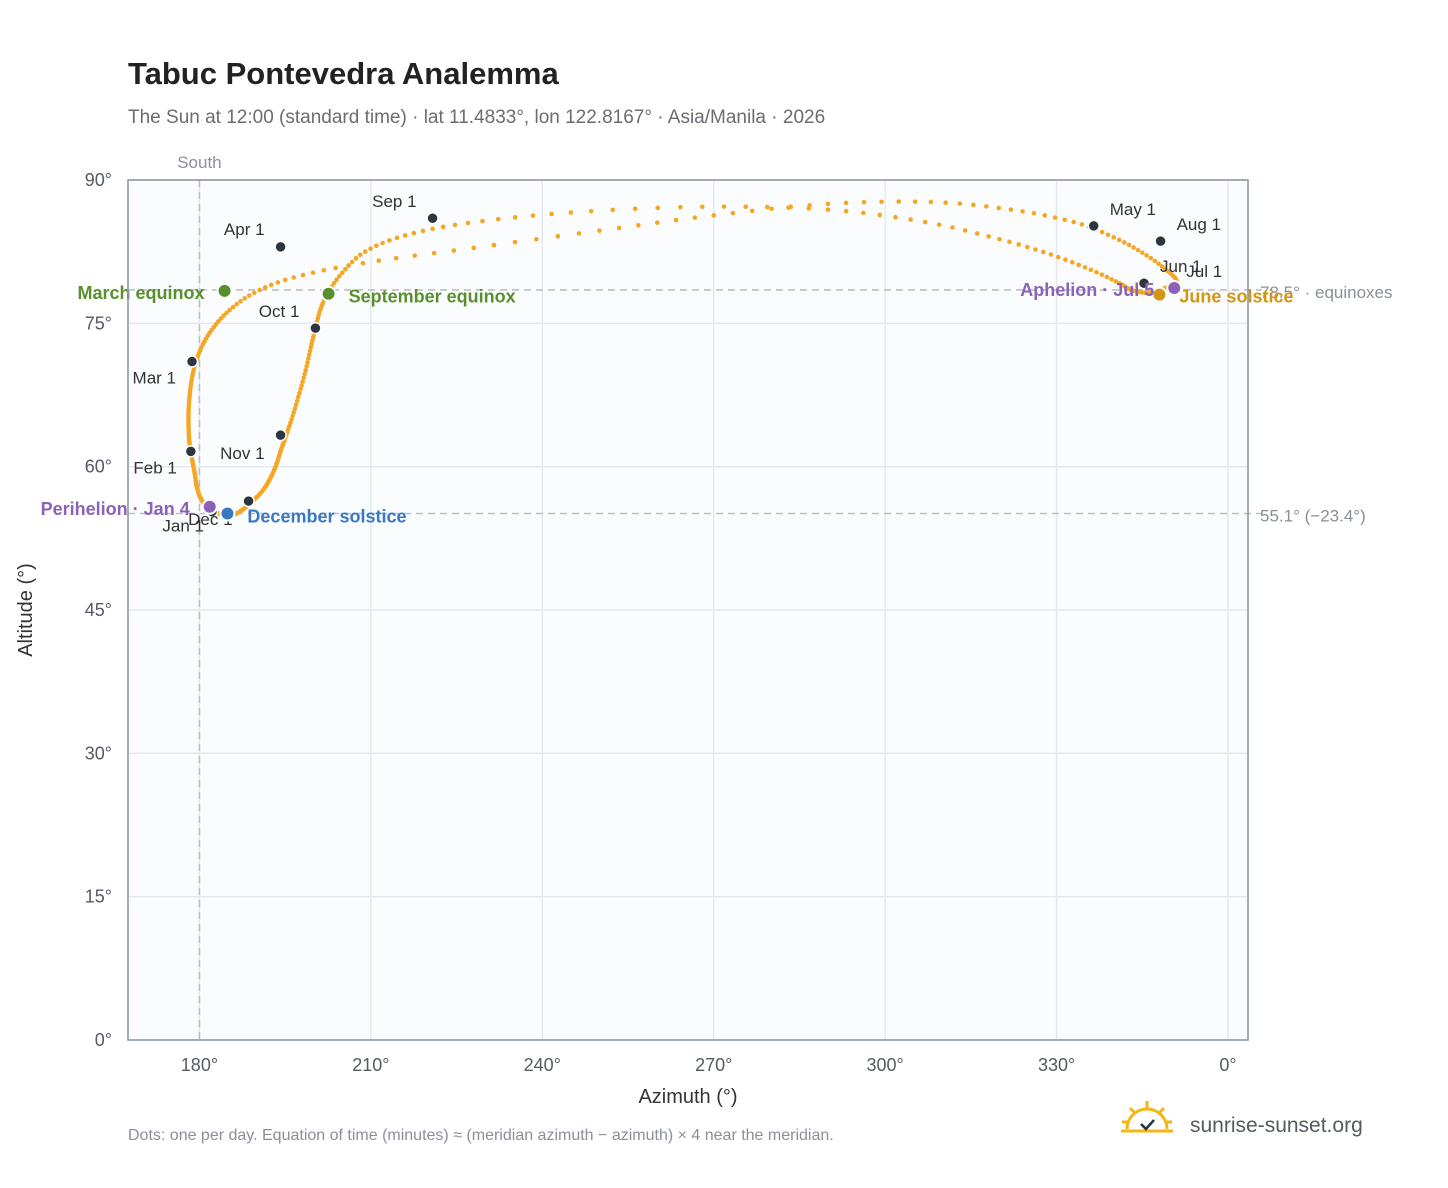 This screenshot has height=1188, width=1448. Describe the element at coordinates (183, 526) in the screenshot. I see `month-label: Jan 1` at that location.